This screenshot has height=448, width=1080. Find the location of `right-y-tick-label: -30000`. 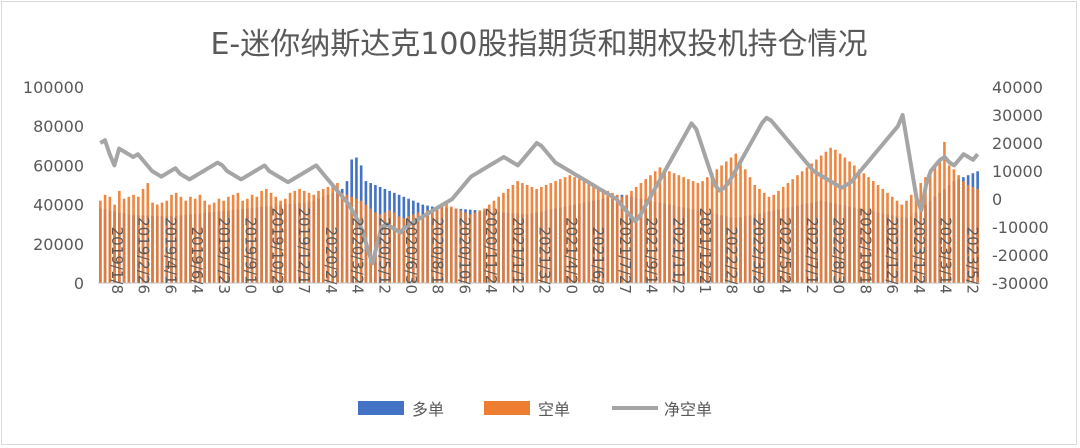

right-y-tick-label: -30000 is located at coordinates (1020, 283).